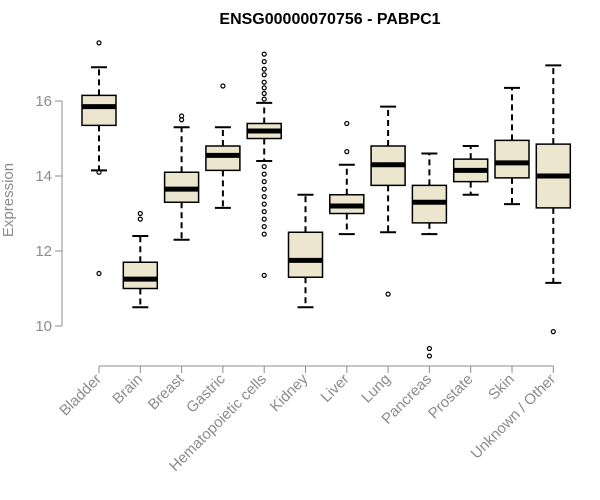 This screenshot has width=600, height=500. Describe the element at coordinates (8, 200) in the screenshot. I see `y-axis-label: Expression` at that location.